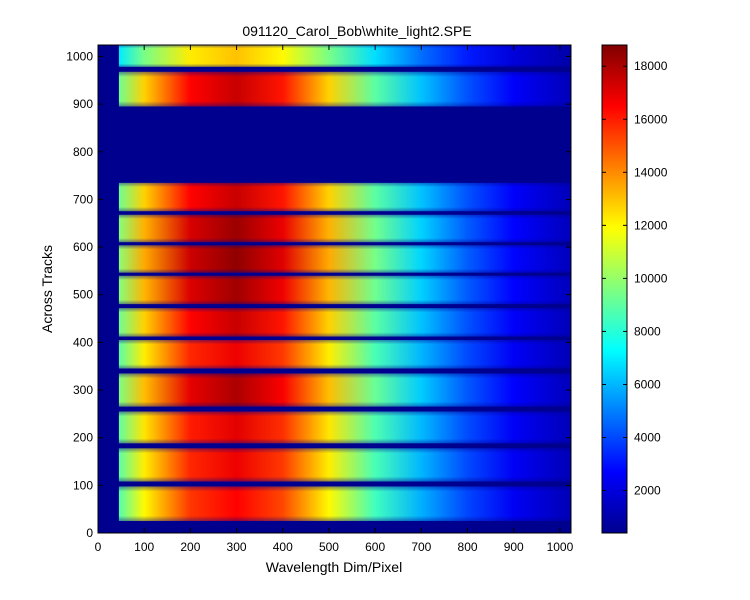 The width and height of the screenshot is (750, 600). Describe the element at coordinates (83, 295) in the screenshot. I see `y-tick-label: 500` at that location.